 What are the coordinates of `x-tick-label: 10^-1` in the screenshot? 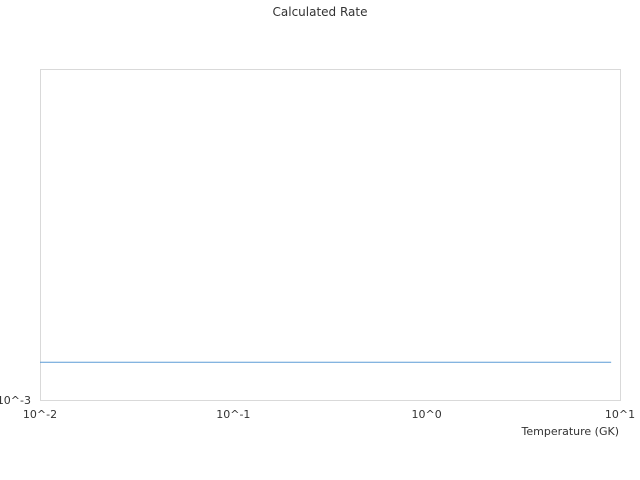 It's located at (233, 414).